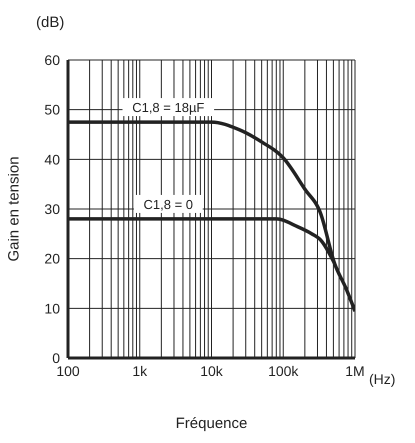 The height and width of the screenshot is (443, 415). I want to click on x-tick-label: 10k, so click(212, 370).